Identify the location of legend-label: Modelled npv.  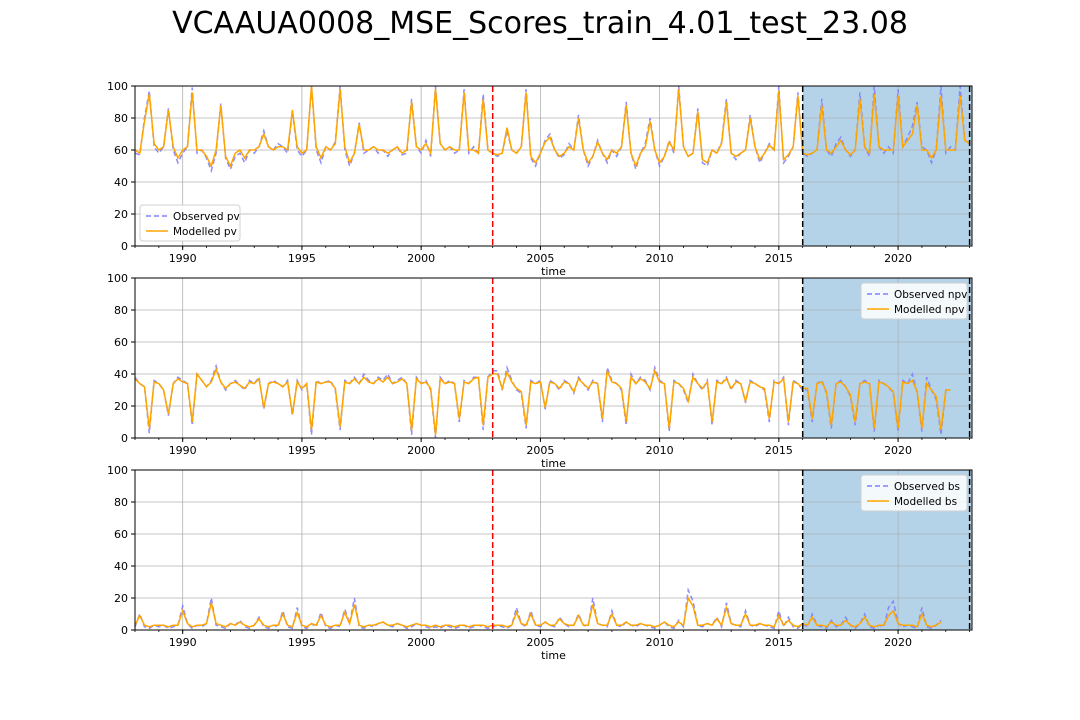
(929, 310).